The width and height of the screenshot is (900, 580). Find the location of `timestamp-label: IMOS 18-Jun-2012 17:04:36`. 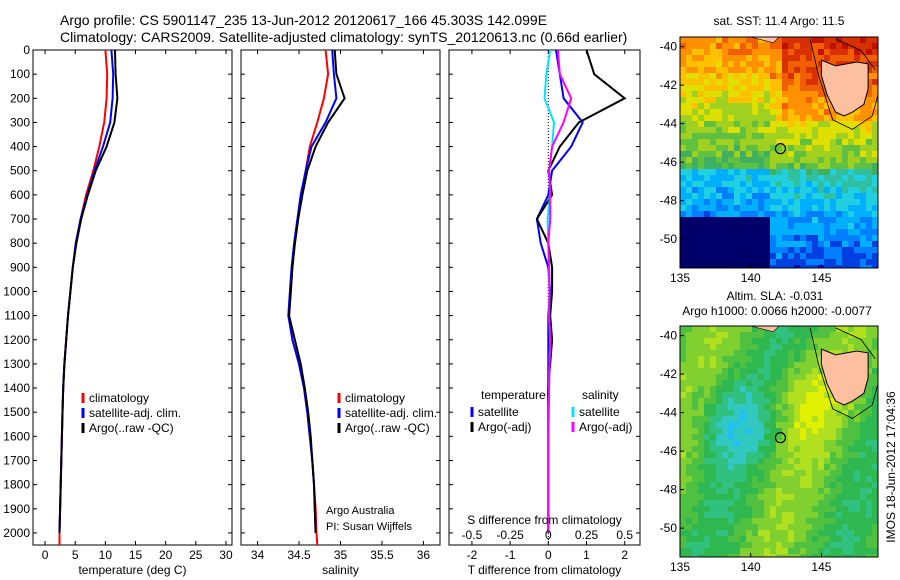

timestamp-label: IMOS 18-Jun-2012 17:04:36 is located at coordinates (891, 467).